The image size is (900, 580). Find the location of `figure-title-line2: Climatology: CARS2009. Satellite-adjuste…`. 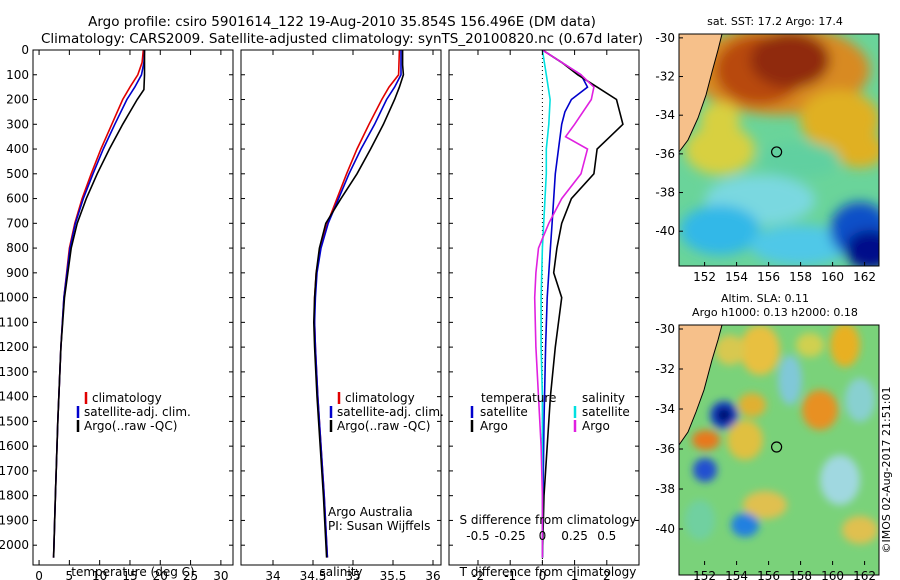

figure-title-line2: Climatology: CARS2009. Satellite-adjuste… is located at coordinates (342, 39).